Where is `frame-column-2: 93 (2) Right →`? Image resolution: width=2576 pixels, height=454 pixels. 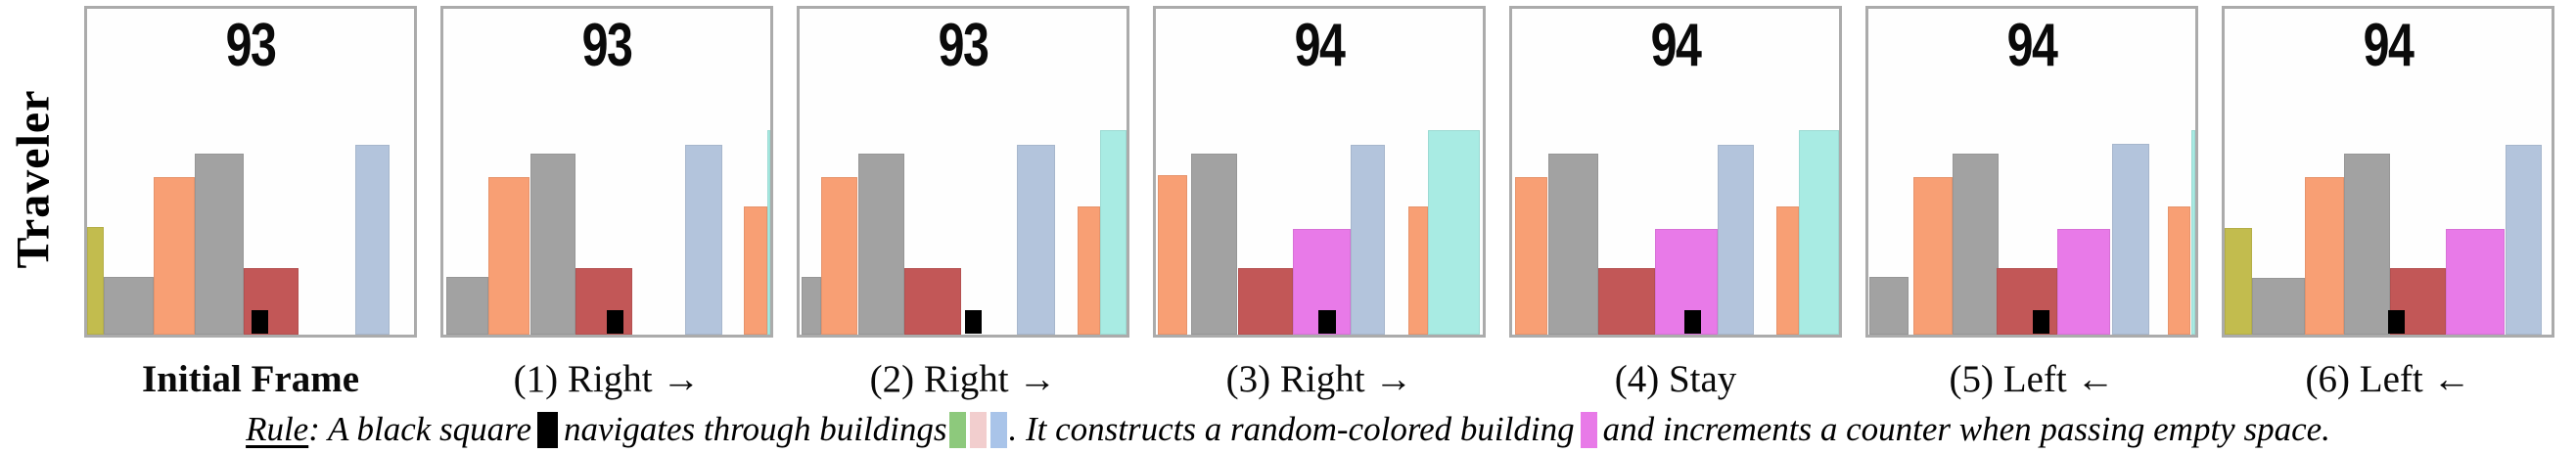
frame-column-2: 93 (2) Right → is located at coordinates (963, 203).